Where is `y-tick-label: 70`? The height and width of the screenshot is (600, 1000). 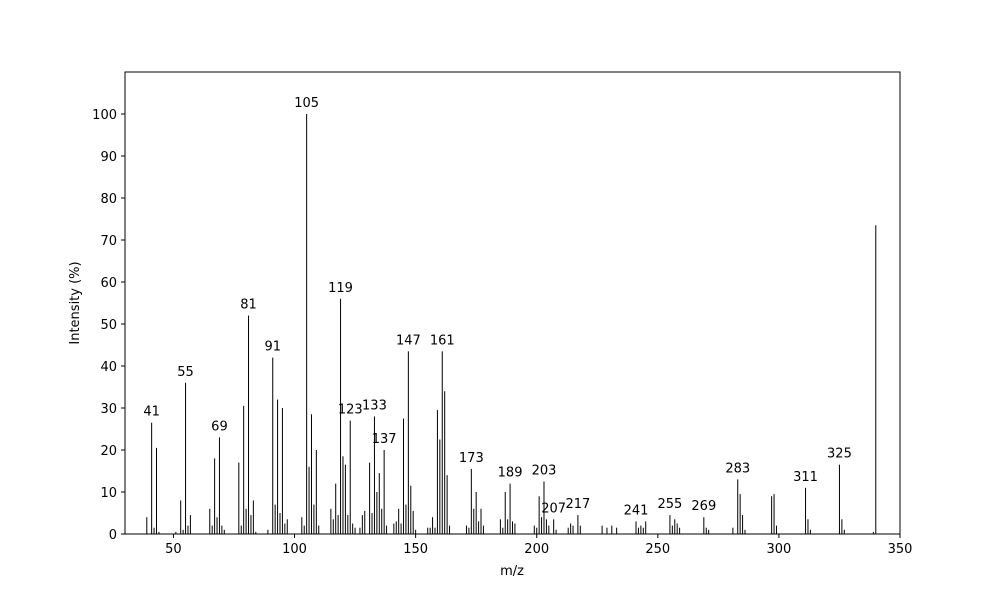
y-tick-label: 70 is located at coordinates (108, 241).